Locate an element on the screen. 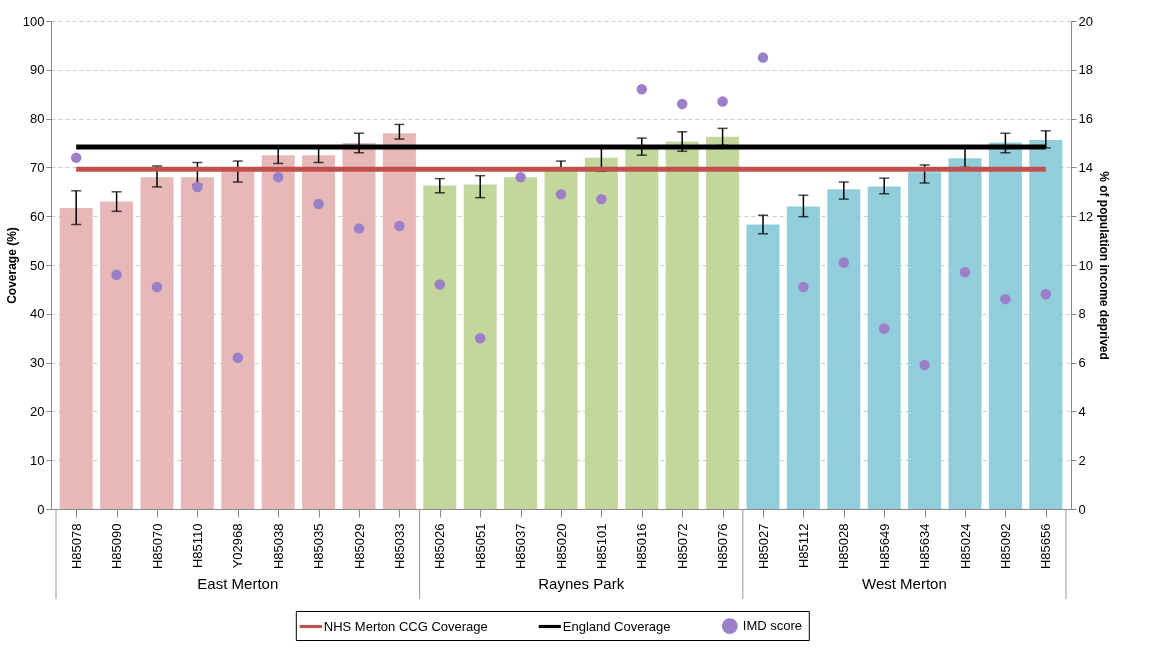 This screenshot has width=1161, height=662. y-tick-label: 20 is located at coordinates (37, 411).